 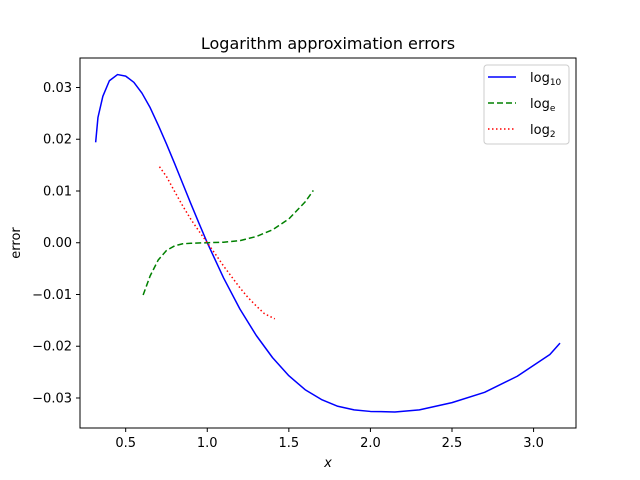 What do you see at coordinates (546, 79) in the screenshot?
I see `legend-label-0: log10` at bounding box center [546, 79].